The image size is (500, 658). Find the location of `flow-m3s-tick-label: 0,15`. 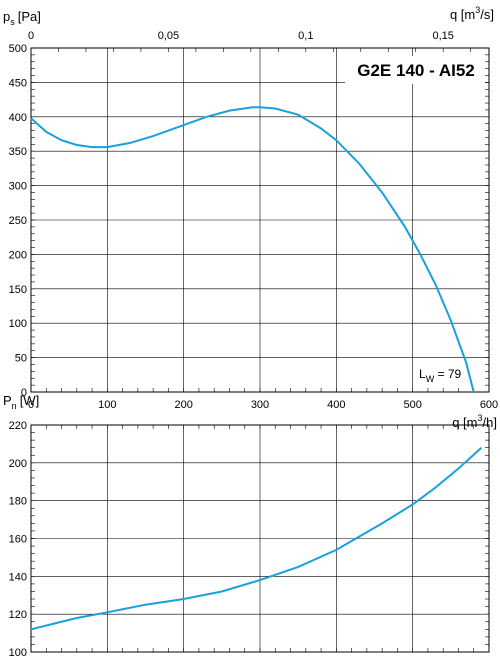

flow-m3s-tick-label: 0,15 is located at coordinates (442, 36).